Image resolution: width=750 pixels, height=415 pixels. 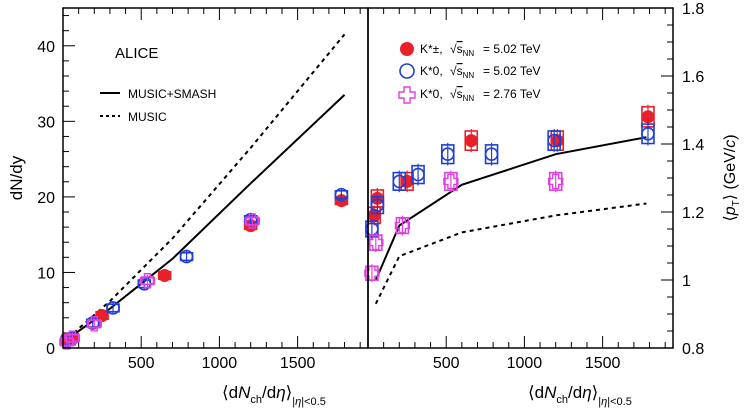 I want to click on svg-text: K*±,, so click(x=431, y=49).